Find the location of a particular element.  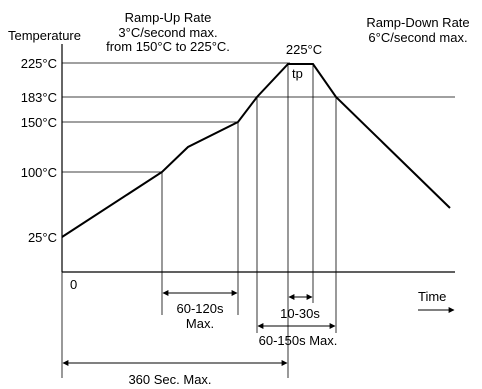

tp-label: tp is located at coordinates (297, 73).